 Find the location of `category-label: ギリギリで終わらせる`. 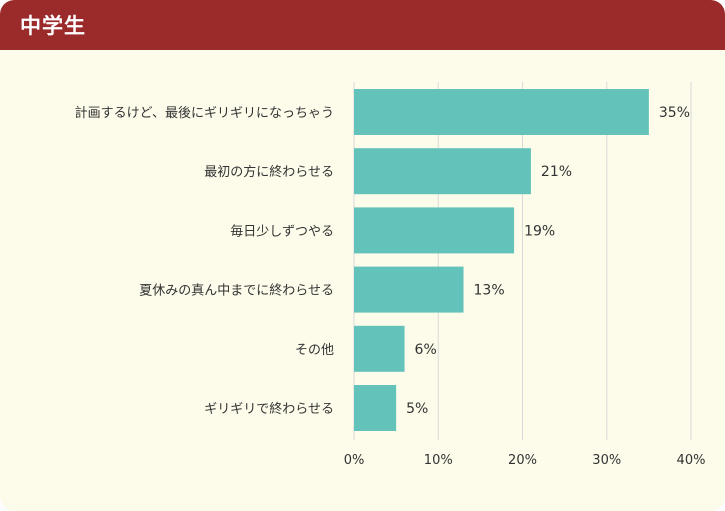

category-label: ギリギリで終わらせる is located at coordinates (269, 409).